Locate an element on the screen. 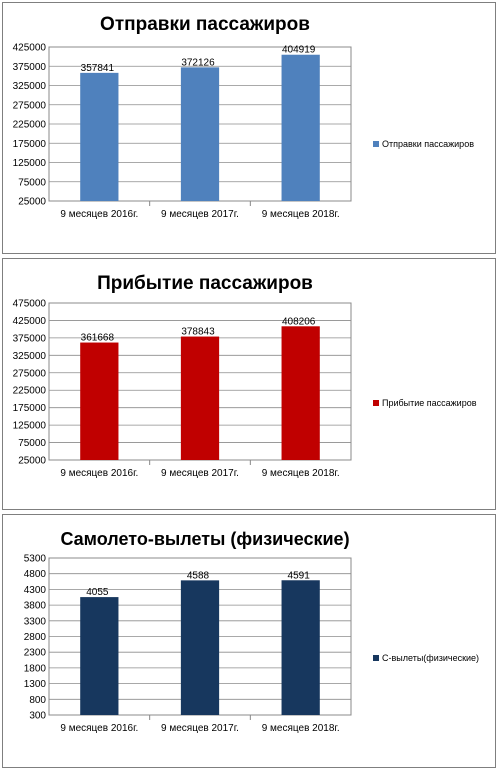 This screenshot has width=500, height=770. y-tick-label: 4300 is located at coordinates (35, 590).